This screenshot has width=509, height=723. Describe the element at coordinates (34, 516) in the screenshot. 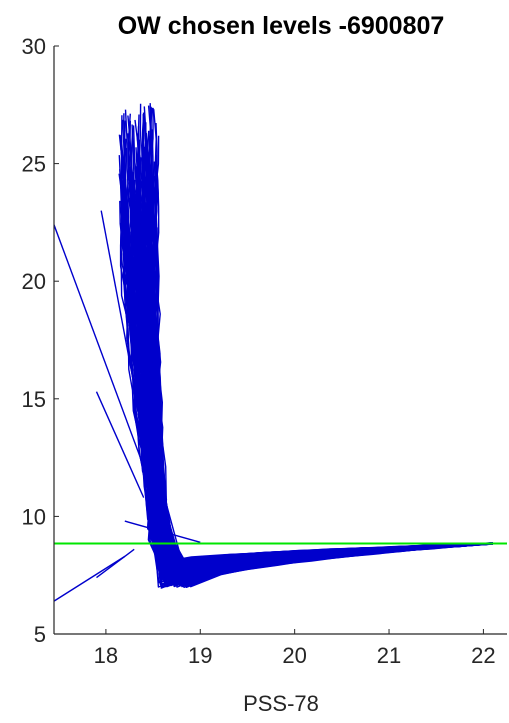

I see `y-tick-label: 10` at that location.